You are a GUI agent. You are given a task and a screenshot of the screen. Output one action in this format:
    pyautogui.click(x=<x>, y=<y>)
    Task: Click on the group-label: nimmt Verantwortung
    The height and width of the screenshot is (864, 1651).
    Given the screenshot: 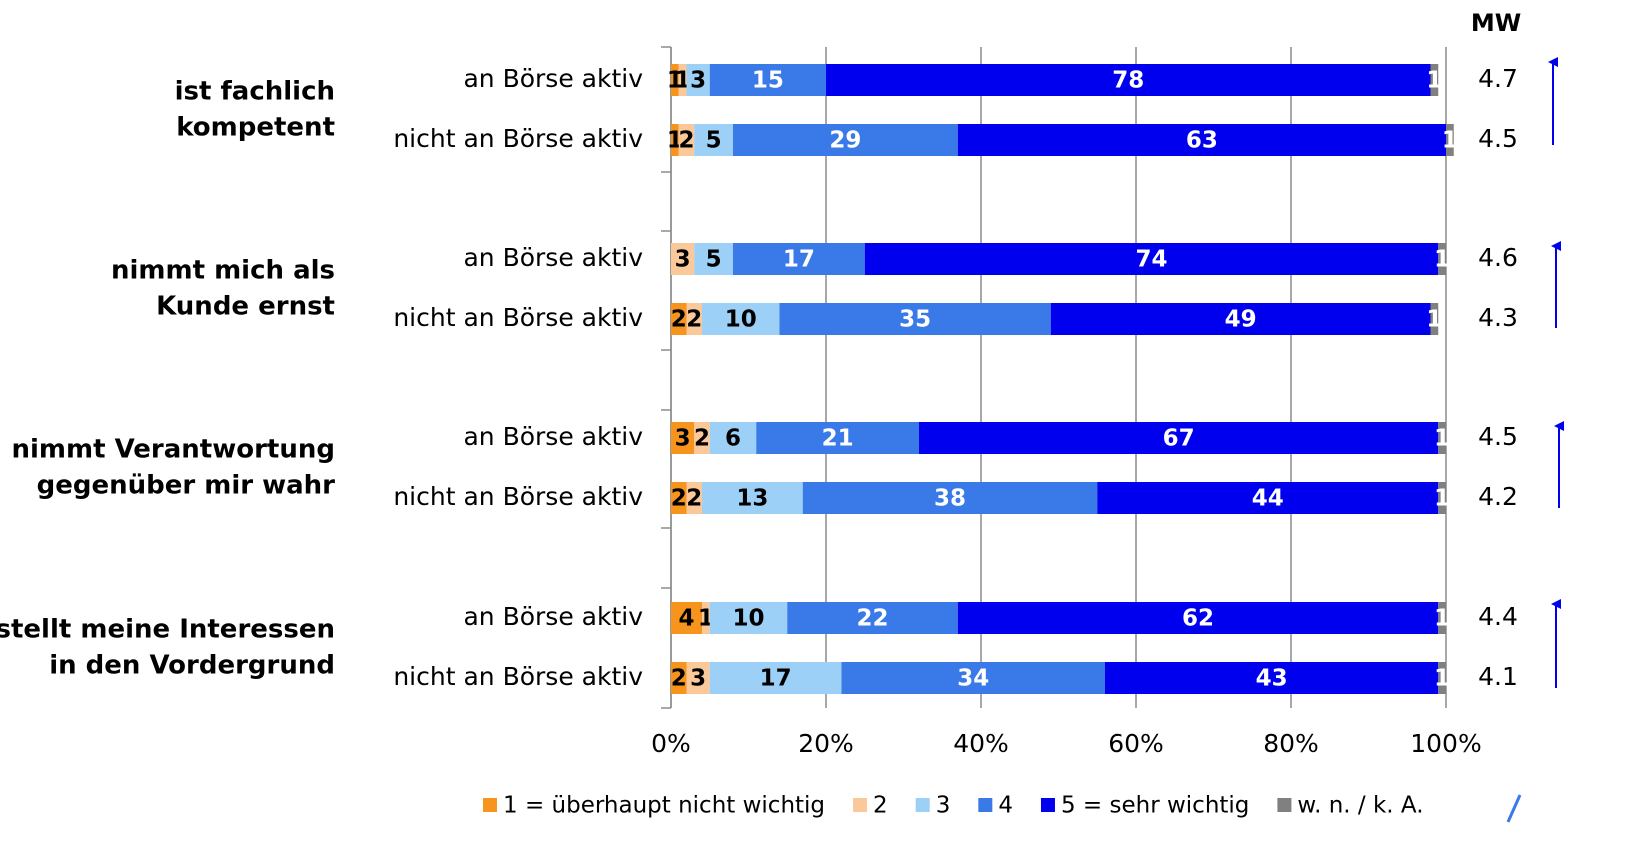 What is the action you would take?
    pyautogui.click(x=174, y=450)
    